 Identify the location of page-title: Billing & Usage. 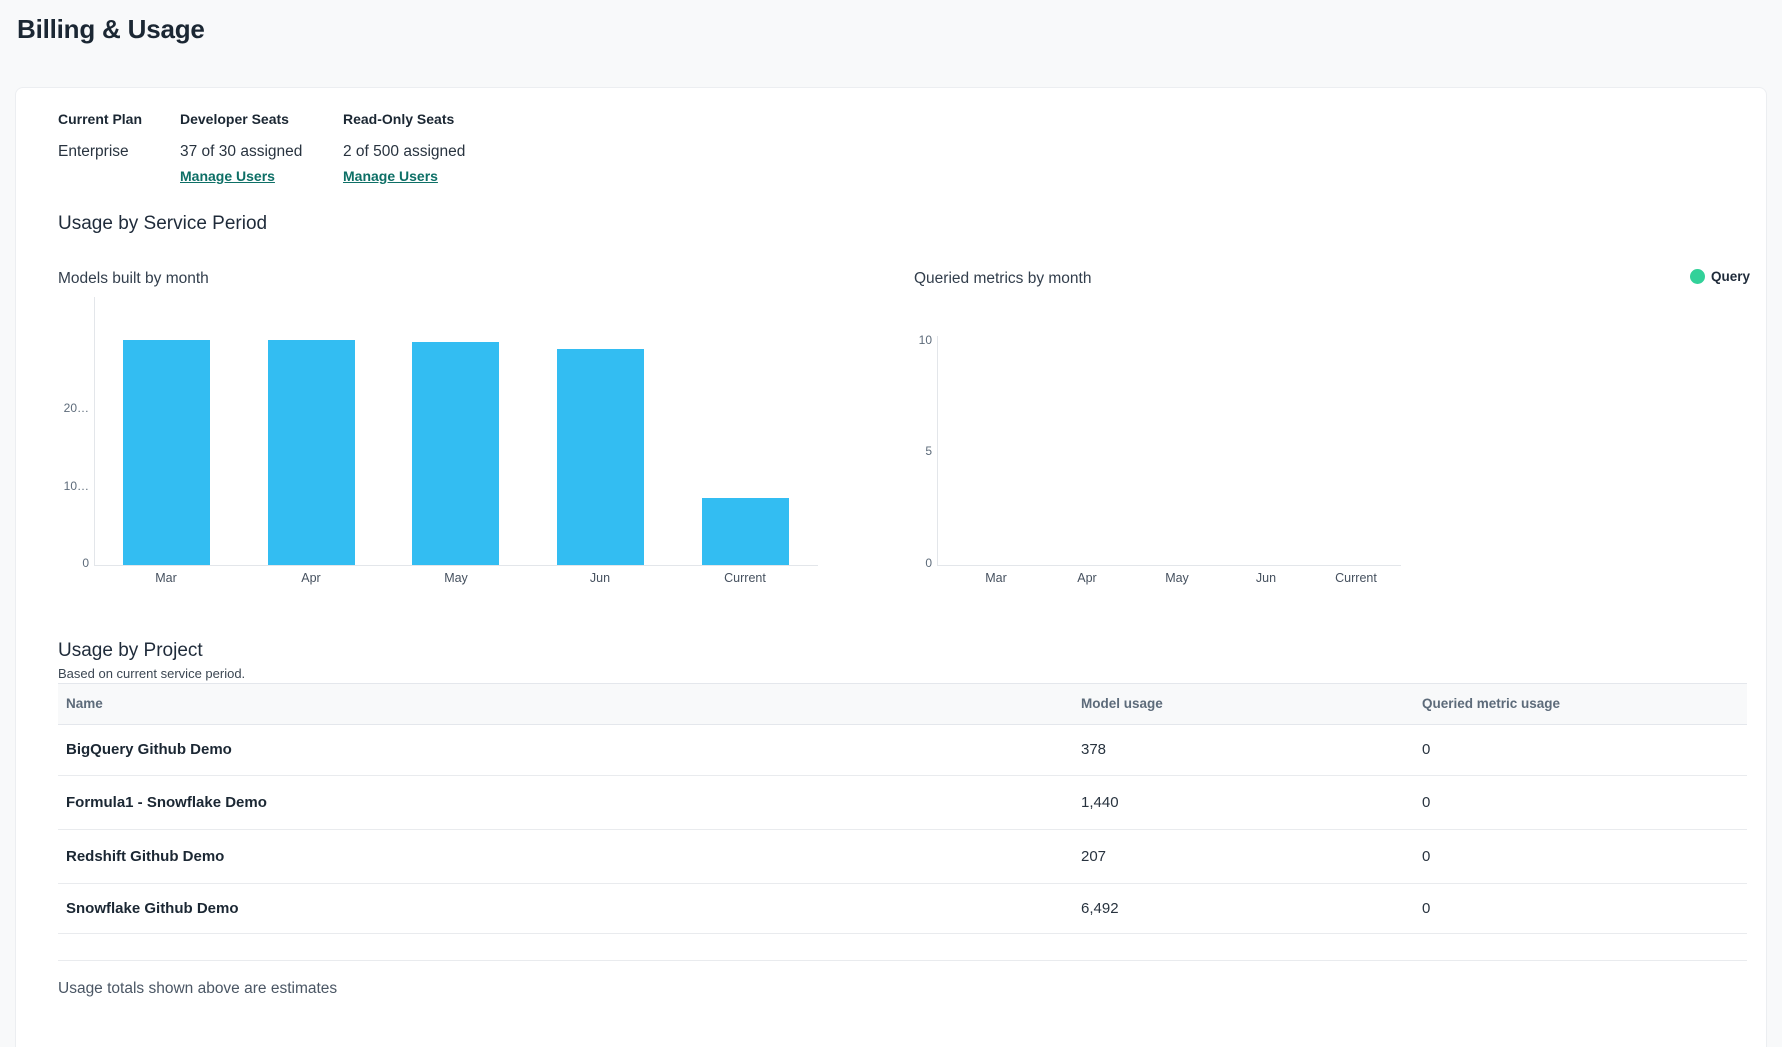
(111, 29).